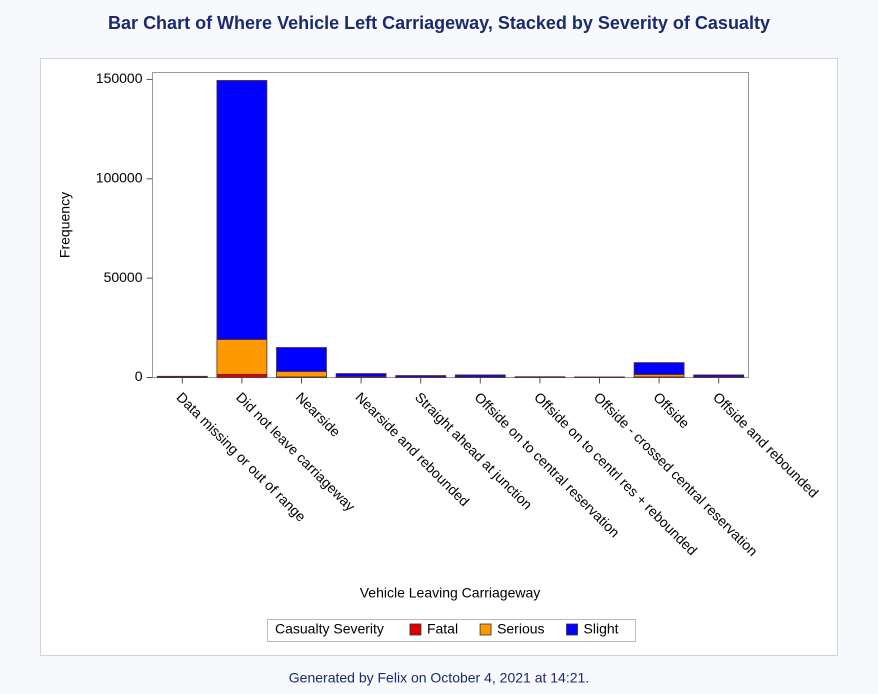  I want to click on x-axis-label: Vehicle Leaving Carriageway, so click(450, 593).